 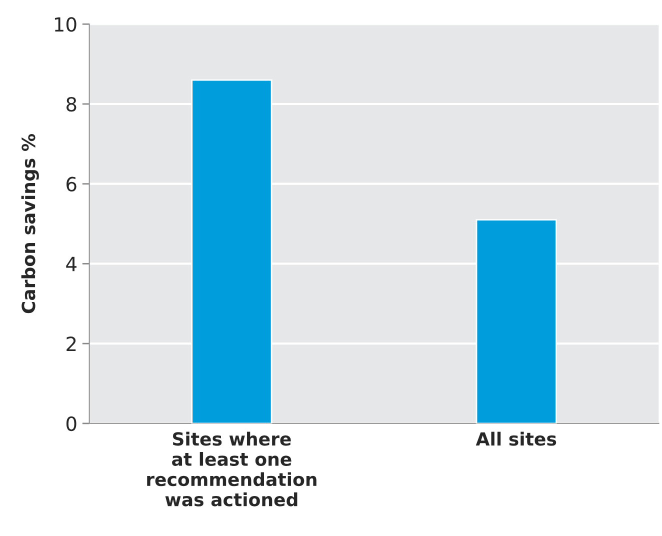 What do you see at coordinates (30, 224) in the screenshot?
I see `y-axis-title: Carbon savings %` at bounding box center [30, 224].